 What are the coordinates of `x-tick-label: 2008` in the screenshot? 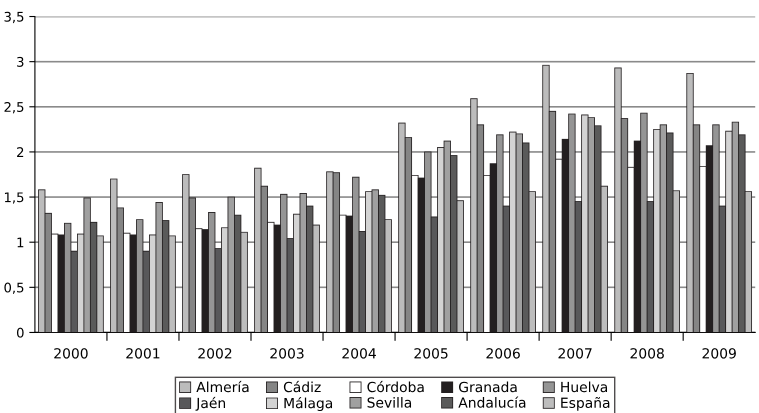 It's located at (647, 353).